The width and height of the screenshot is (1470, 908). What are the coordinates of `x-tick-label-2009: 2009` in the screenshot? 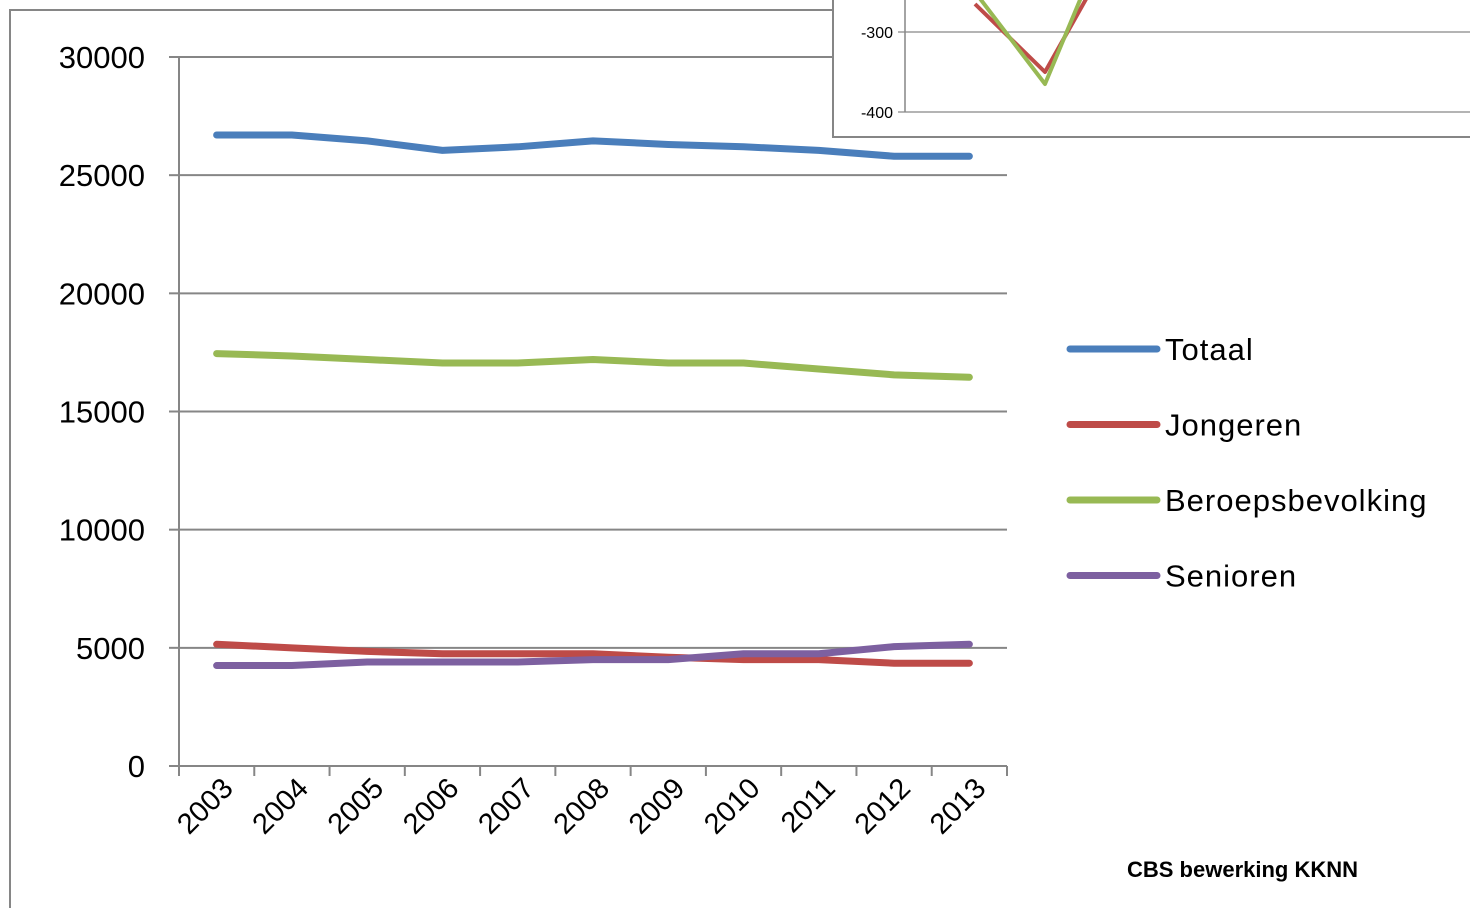 It's located at (657, 806).